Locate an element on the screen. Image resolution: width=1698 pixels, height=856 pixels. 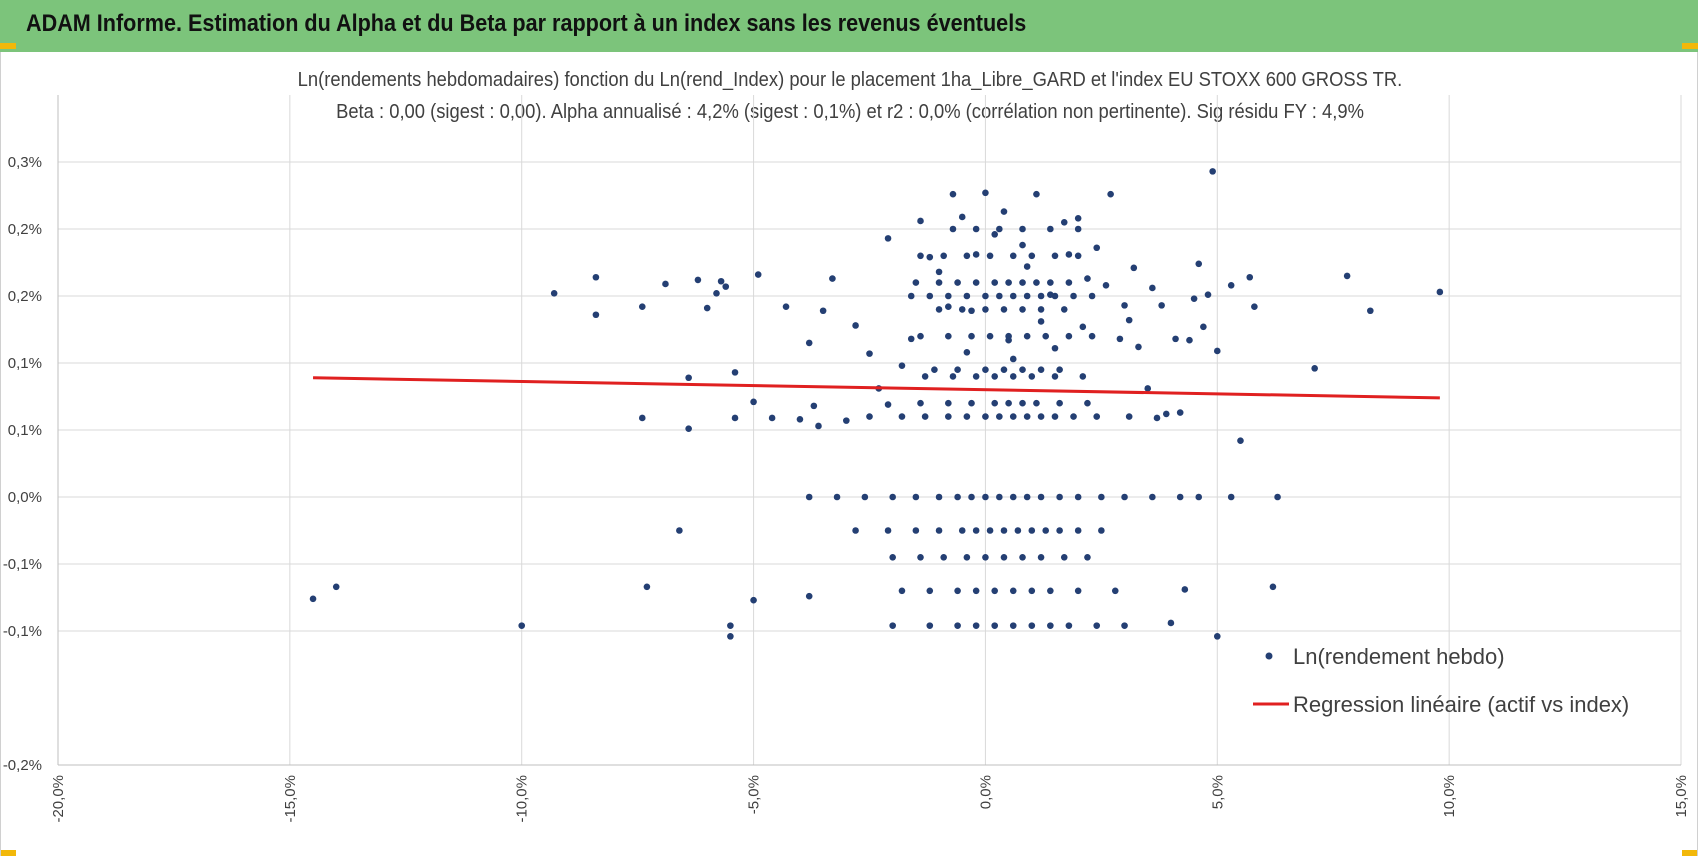
regression-line is located at coordinates (876, 388).